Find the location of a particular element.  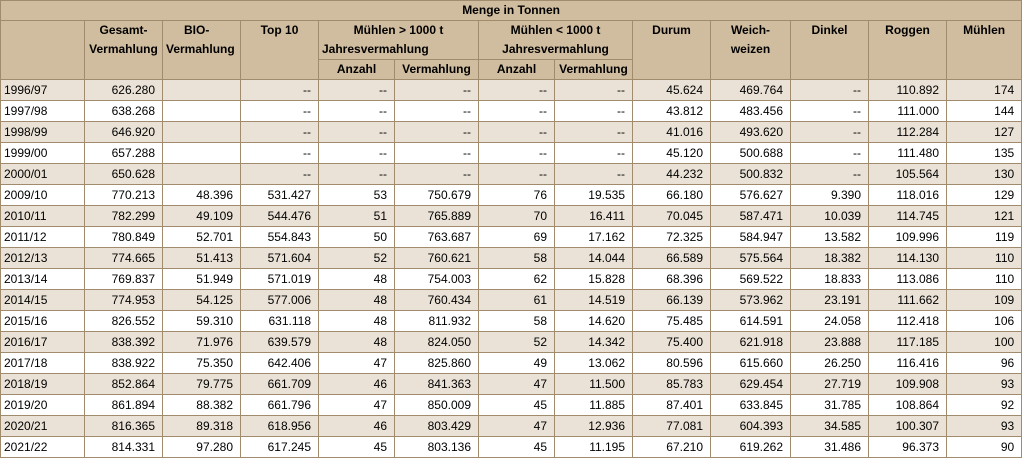

cell-dinkel: 9.390 is located at coordinates (829, 195).